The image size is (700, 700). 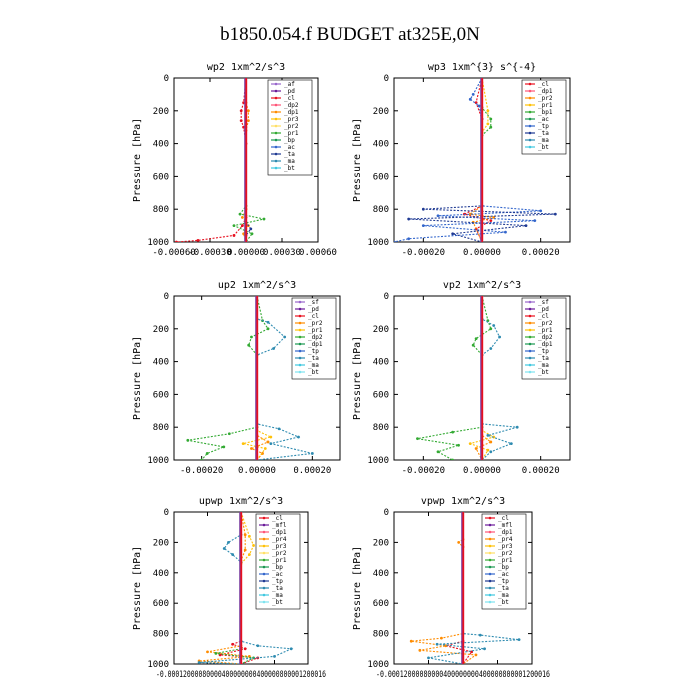 I want to click on panel-title: vp2 1xm^2/s^3, so click(x=482, y=285).